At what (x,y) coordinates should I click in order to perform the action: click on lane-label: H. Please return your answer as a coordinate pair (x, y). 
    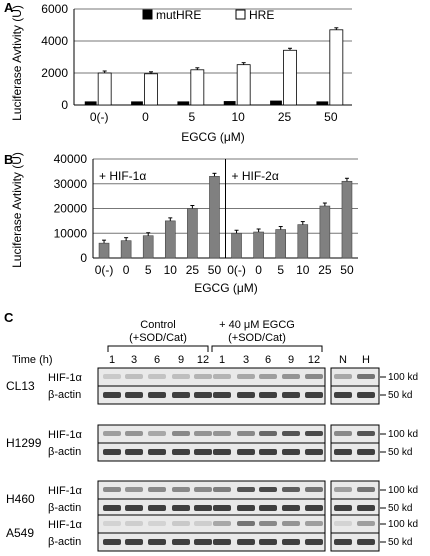
    Looking at the image, I should click on (366, 360).